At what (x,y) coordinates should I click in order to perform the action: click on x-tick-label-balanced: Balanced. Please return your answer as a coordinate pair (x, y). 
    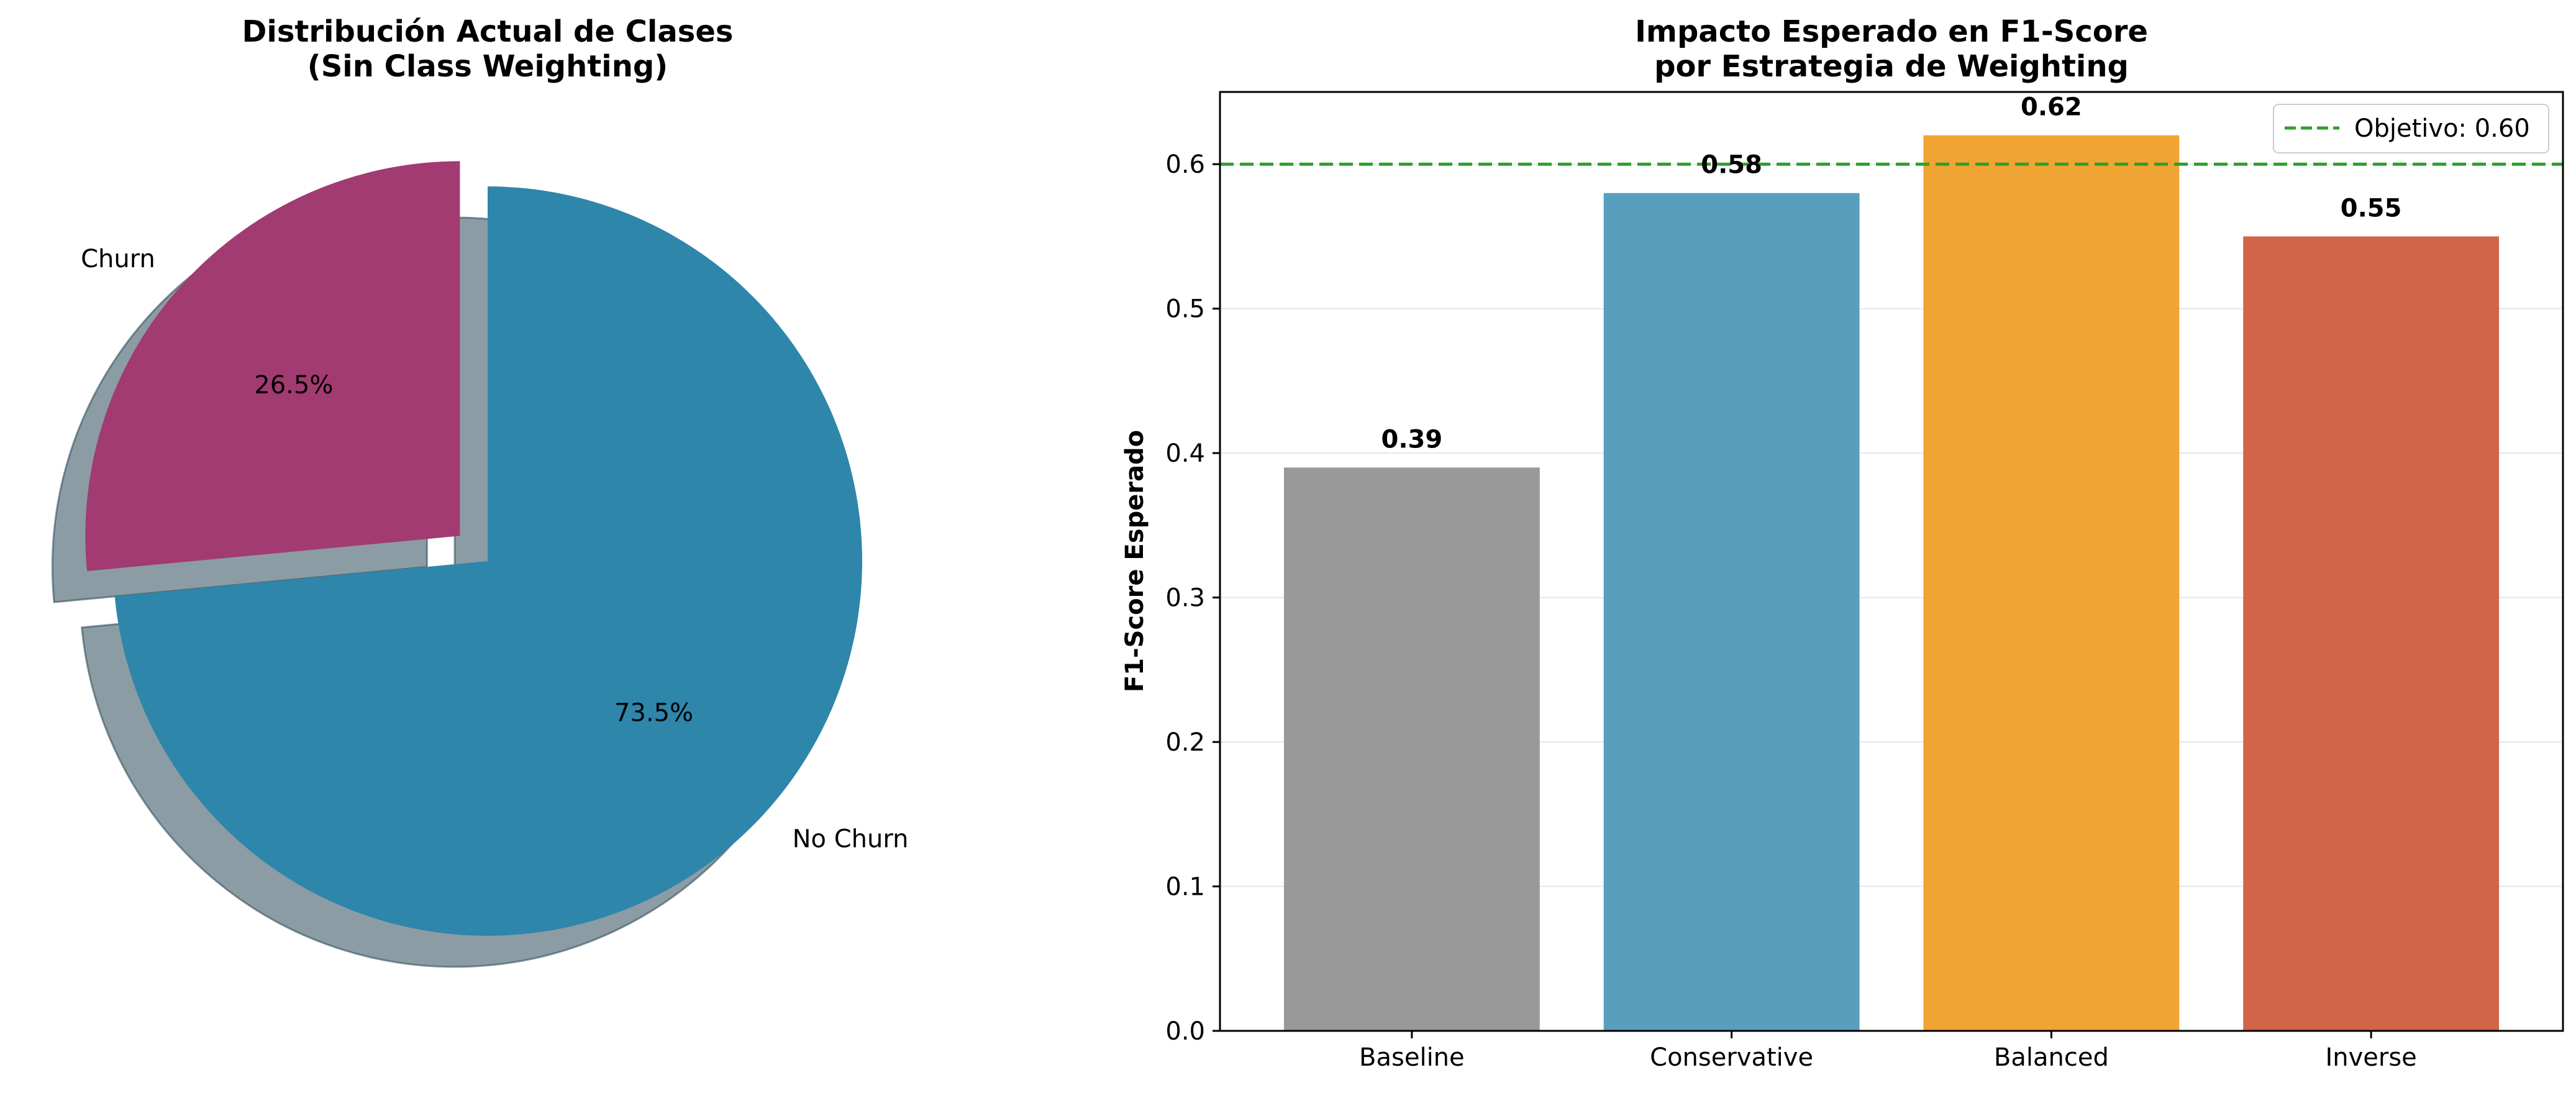
    Looking at the image, I should click on (2051, 1057).